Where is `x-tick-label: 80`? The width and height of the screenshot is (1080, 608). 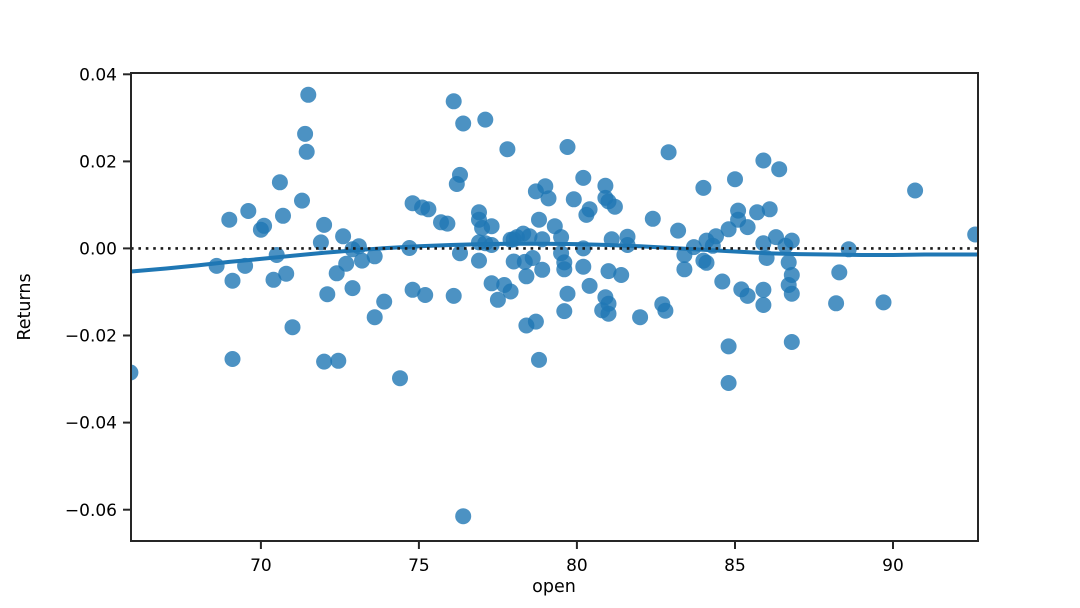 x-tick-label: 80 is located at coordinates (577, 566).